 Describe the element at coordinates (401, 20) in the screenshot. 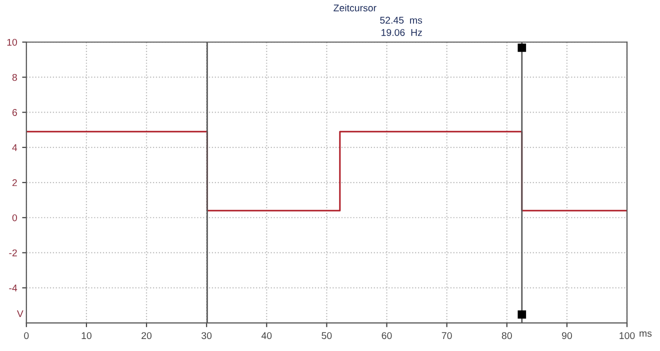

I see `text: 52.45 ms` at that location.